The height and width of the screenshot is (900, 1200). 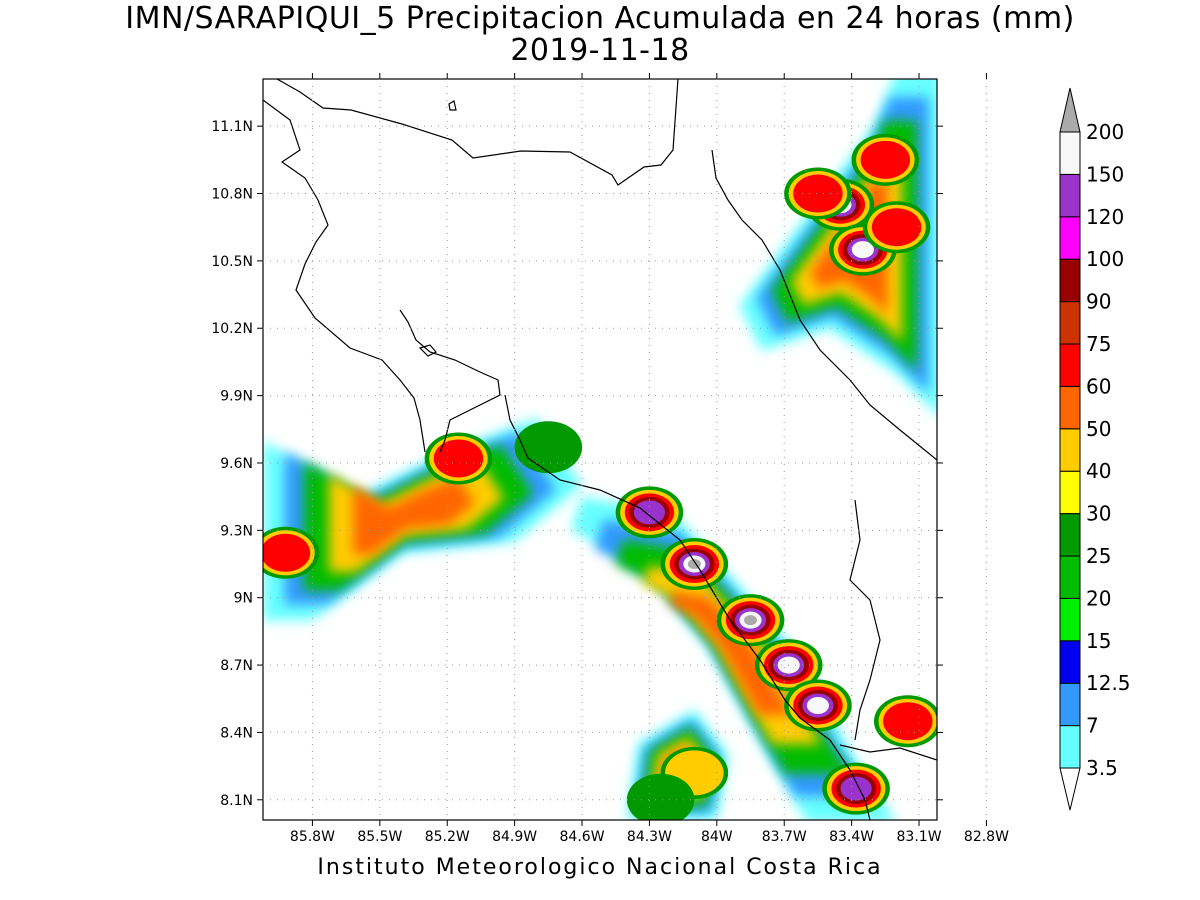 What do you see at coordinates (888, 752) in the screenshot?
I see `osa-peninsula` at bounding box center [888, 752].